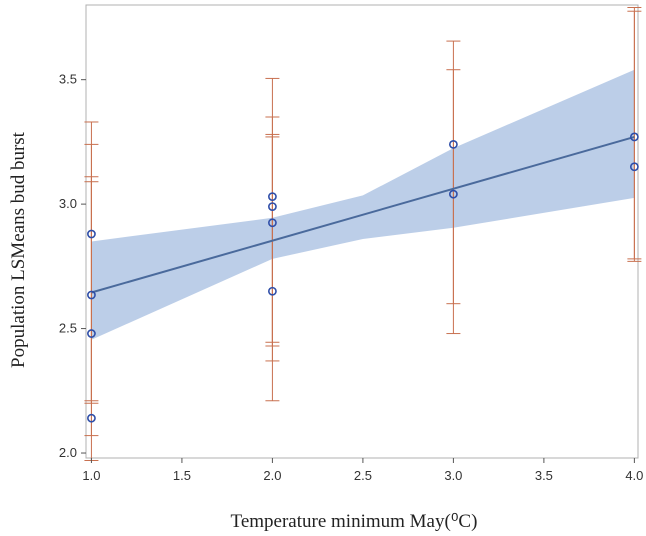 The width and height of the screenshot is (646, 536). Describe the element at coordinates (354, 521) in the screenshot. I see `x-axis-label: Temperature minimum May(⁰C)` at that location.